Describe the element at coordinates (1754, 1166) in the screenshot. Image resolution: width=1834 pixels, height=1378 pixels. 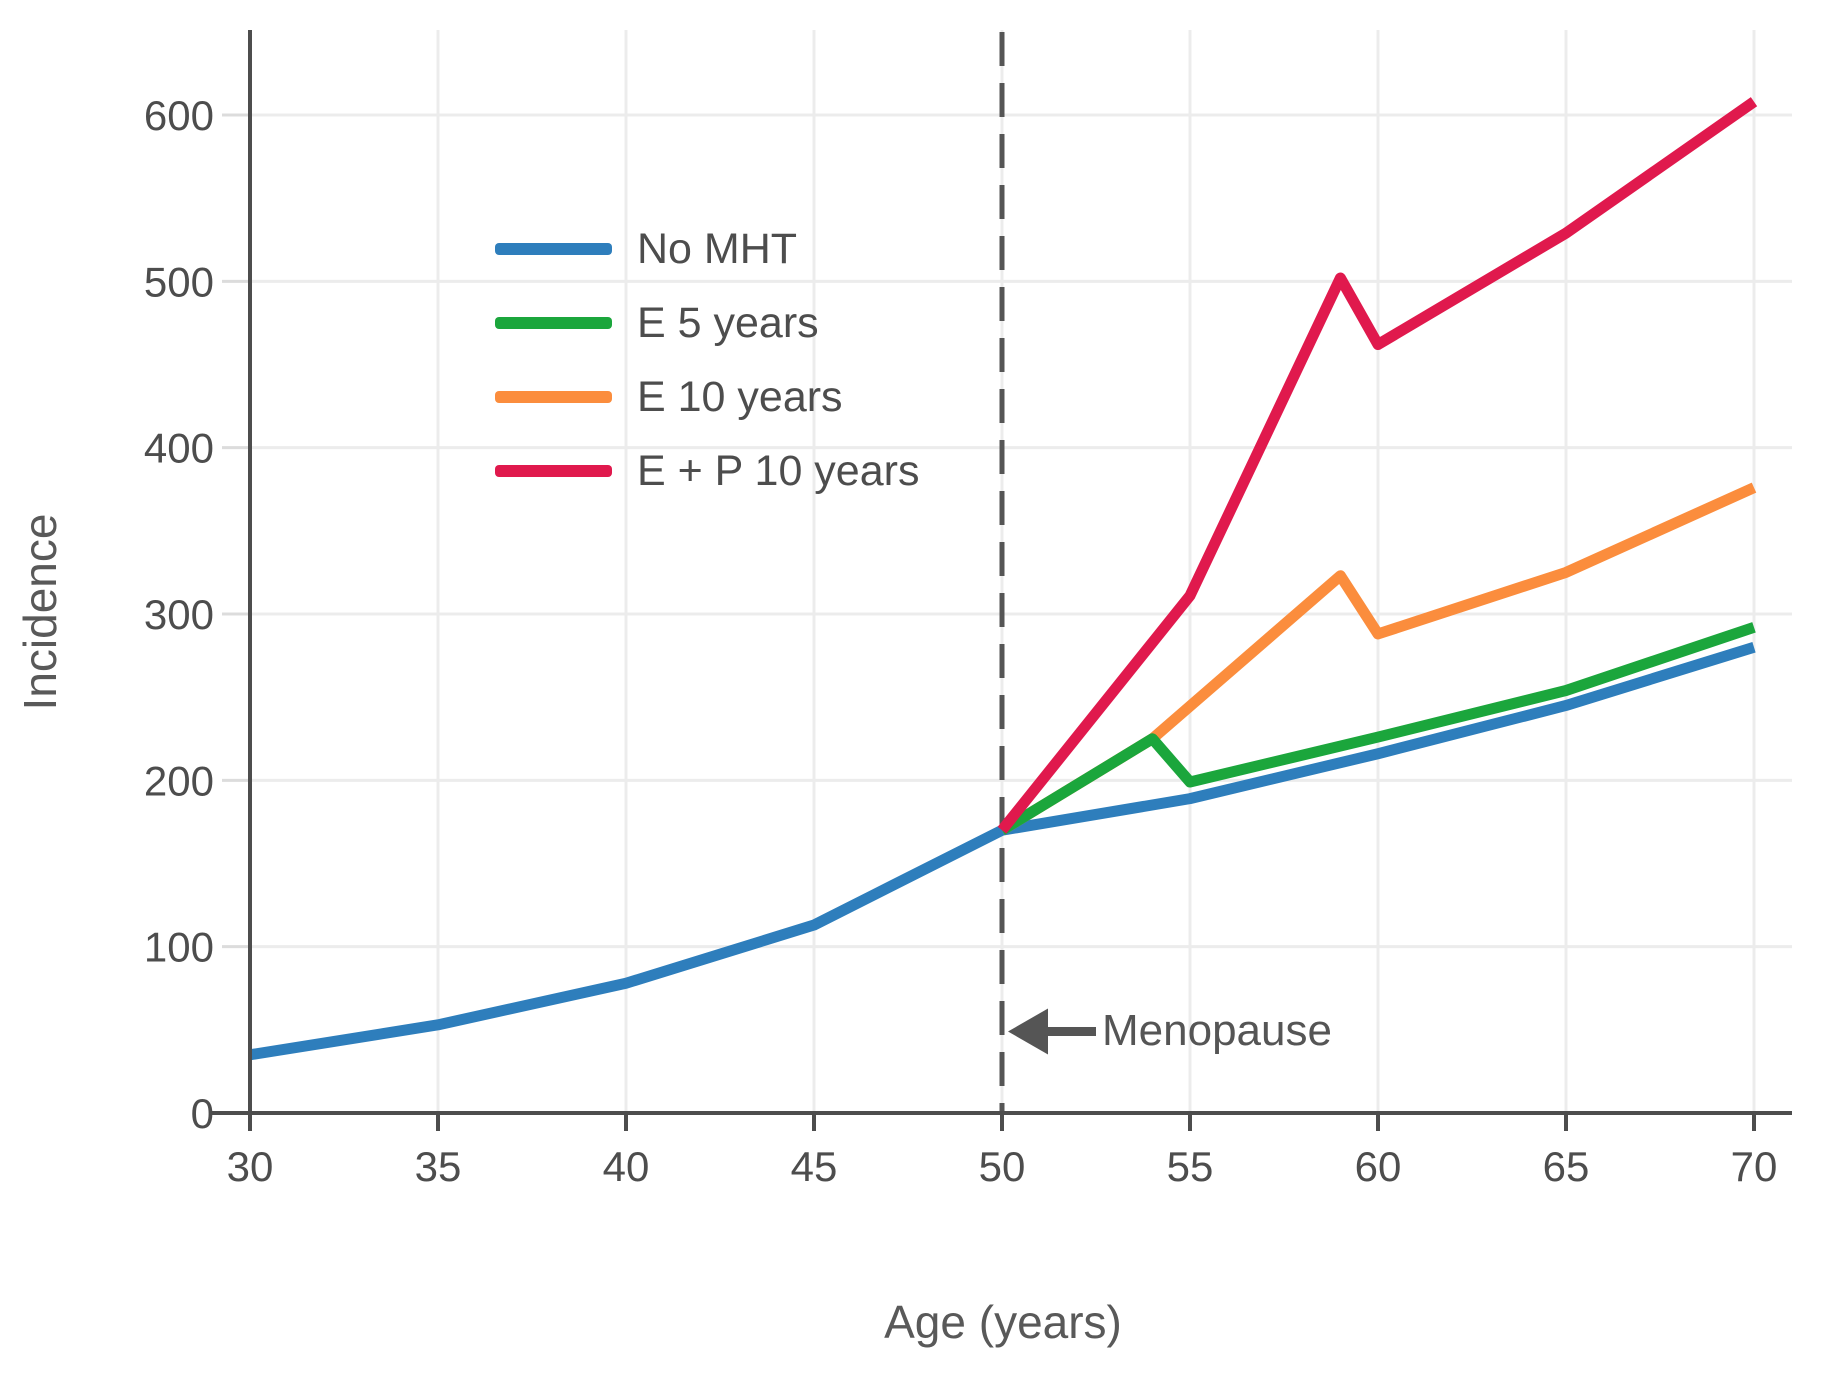
I see `x-tick-label: 70` at that location.